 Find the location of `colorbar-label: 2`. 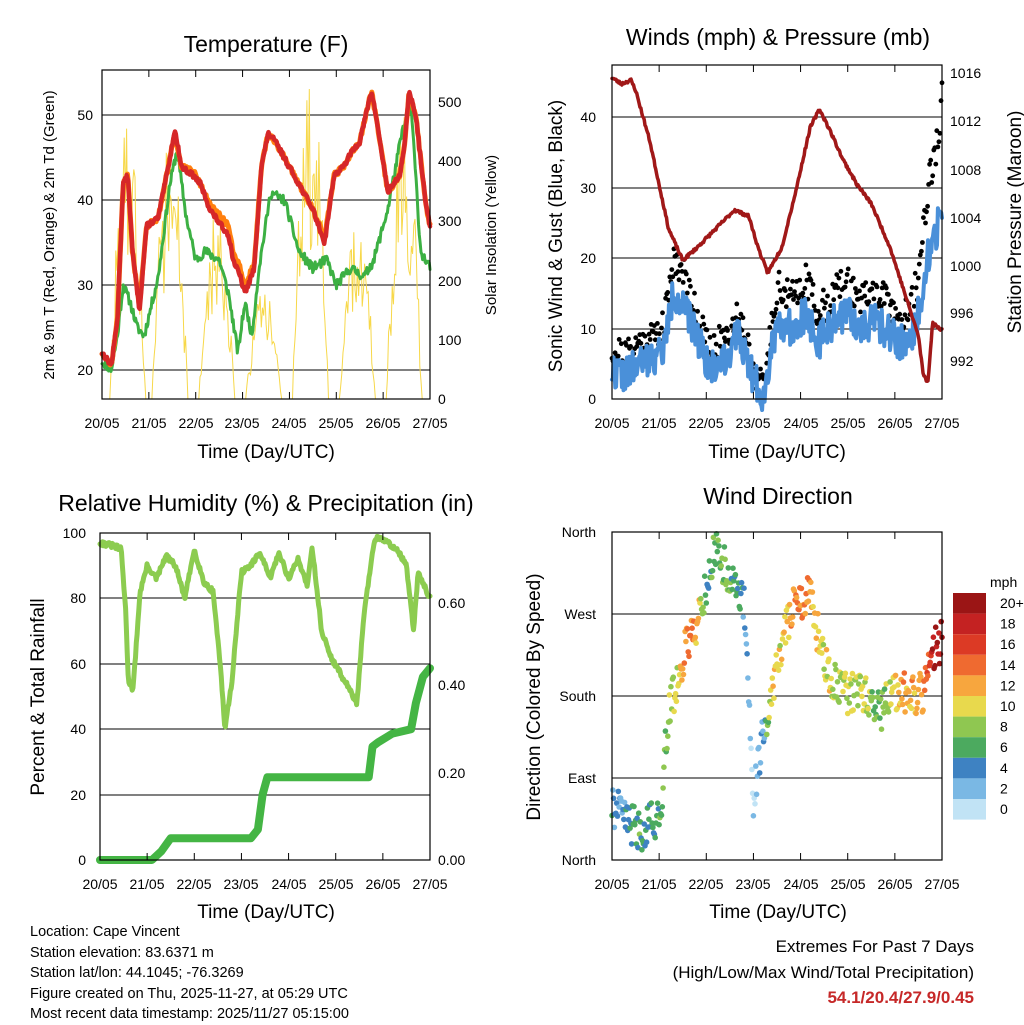

colorbar-label: 2 is located at coordinates (1004, 788).